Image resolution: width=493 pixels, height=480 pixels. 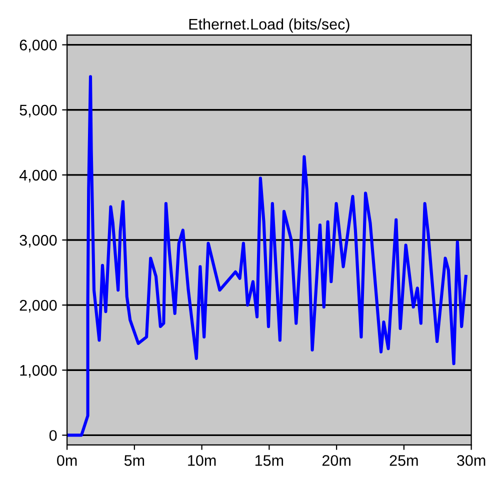 What do you see at coordinates (269, 460) in the screenshot?
I see `x-tick-label: 15m` at bounding box center [269, 460].